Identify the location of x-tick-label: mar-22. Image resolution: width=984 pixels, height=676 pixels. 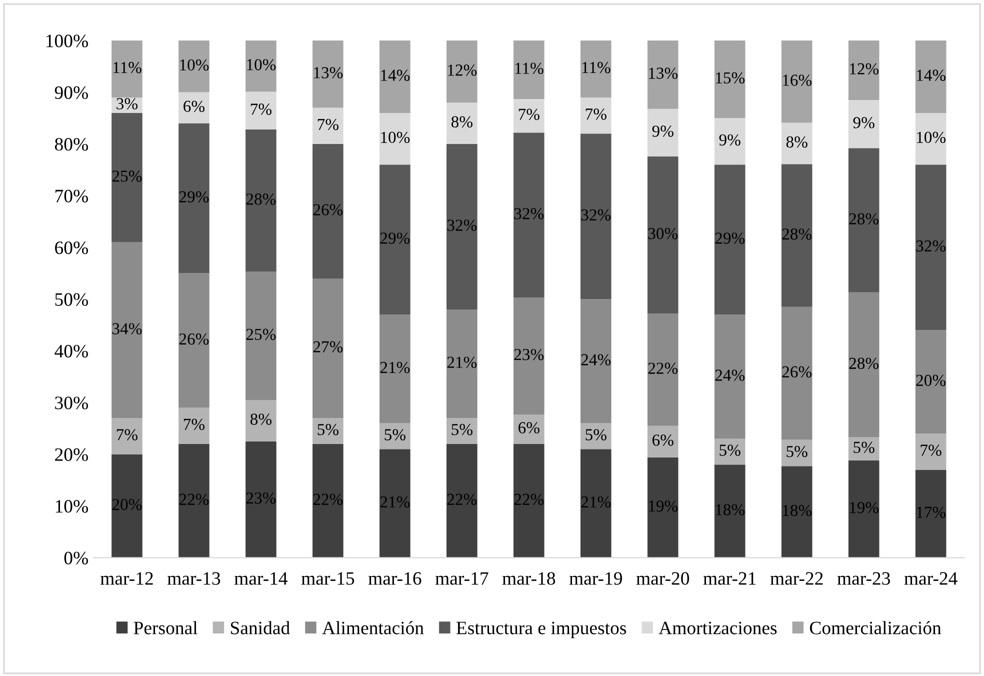
(796, 578).